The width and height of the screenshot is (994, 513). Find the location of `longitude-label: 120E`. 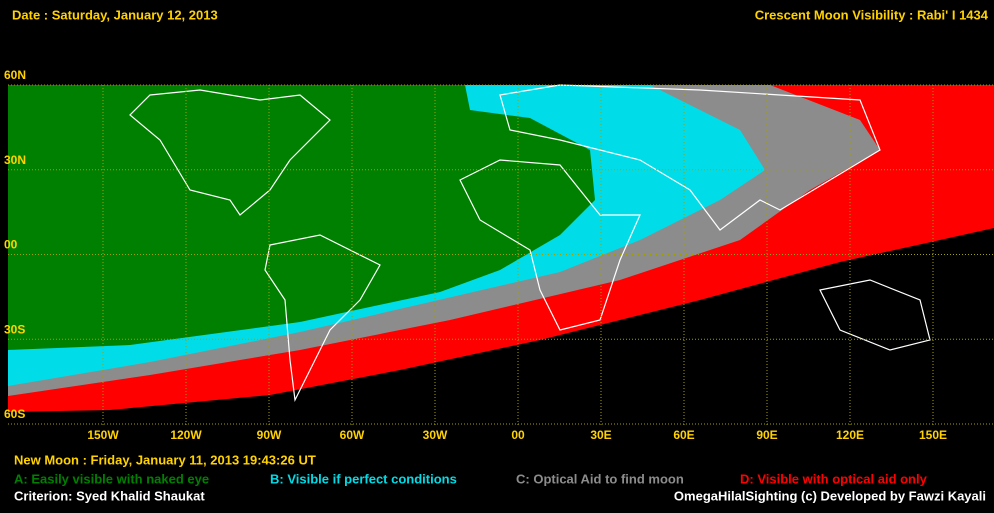

longitude-label: 120E is located at coordinates (850, 435).